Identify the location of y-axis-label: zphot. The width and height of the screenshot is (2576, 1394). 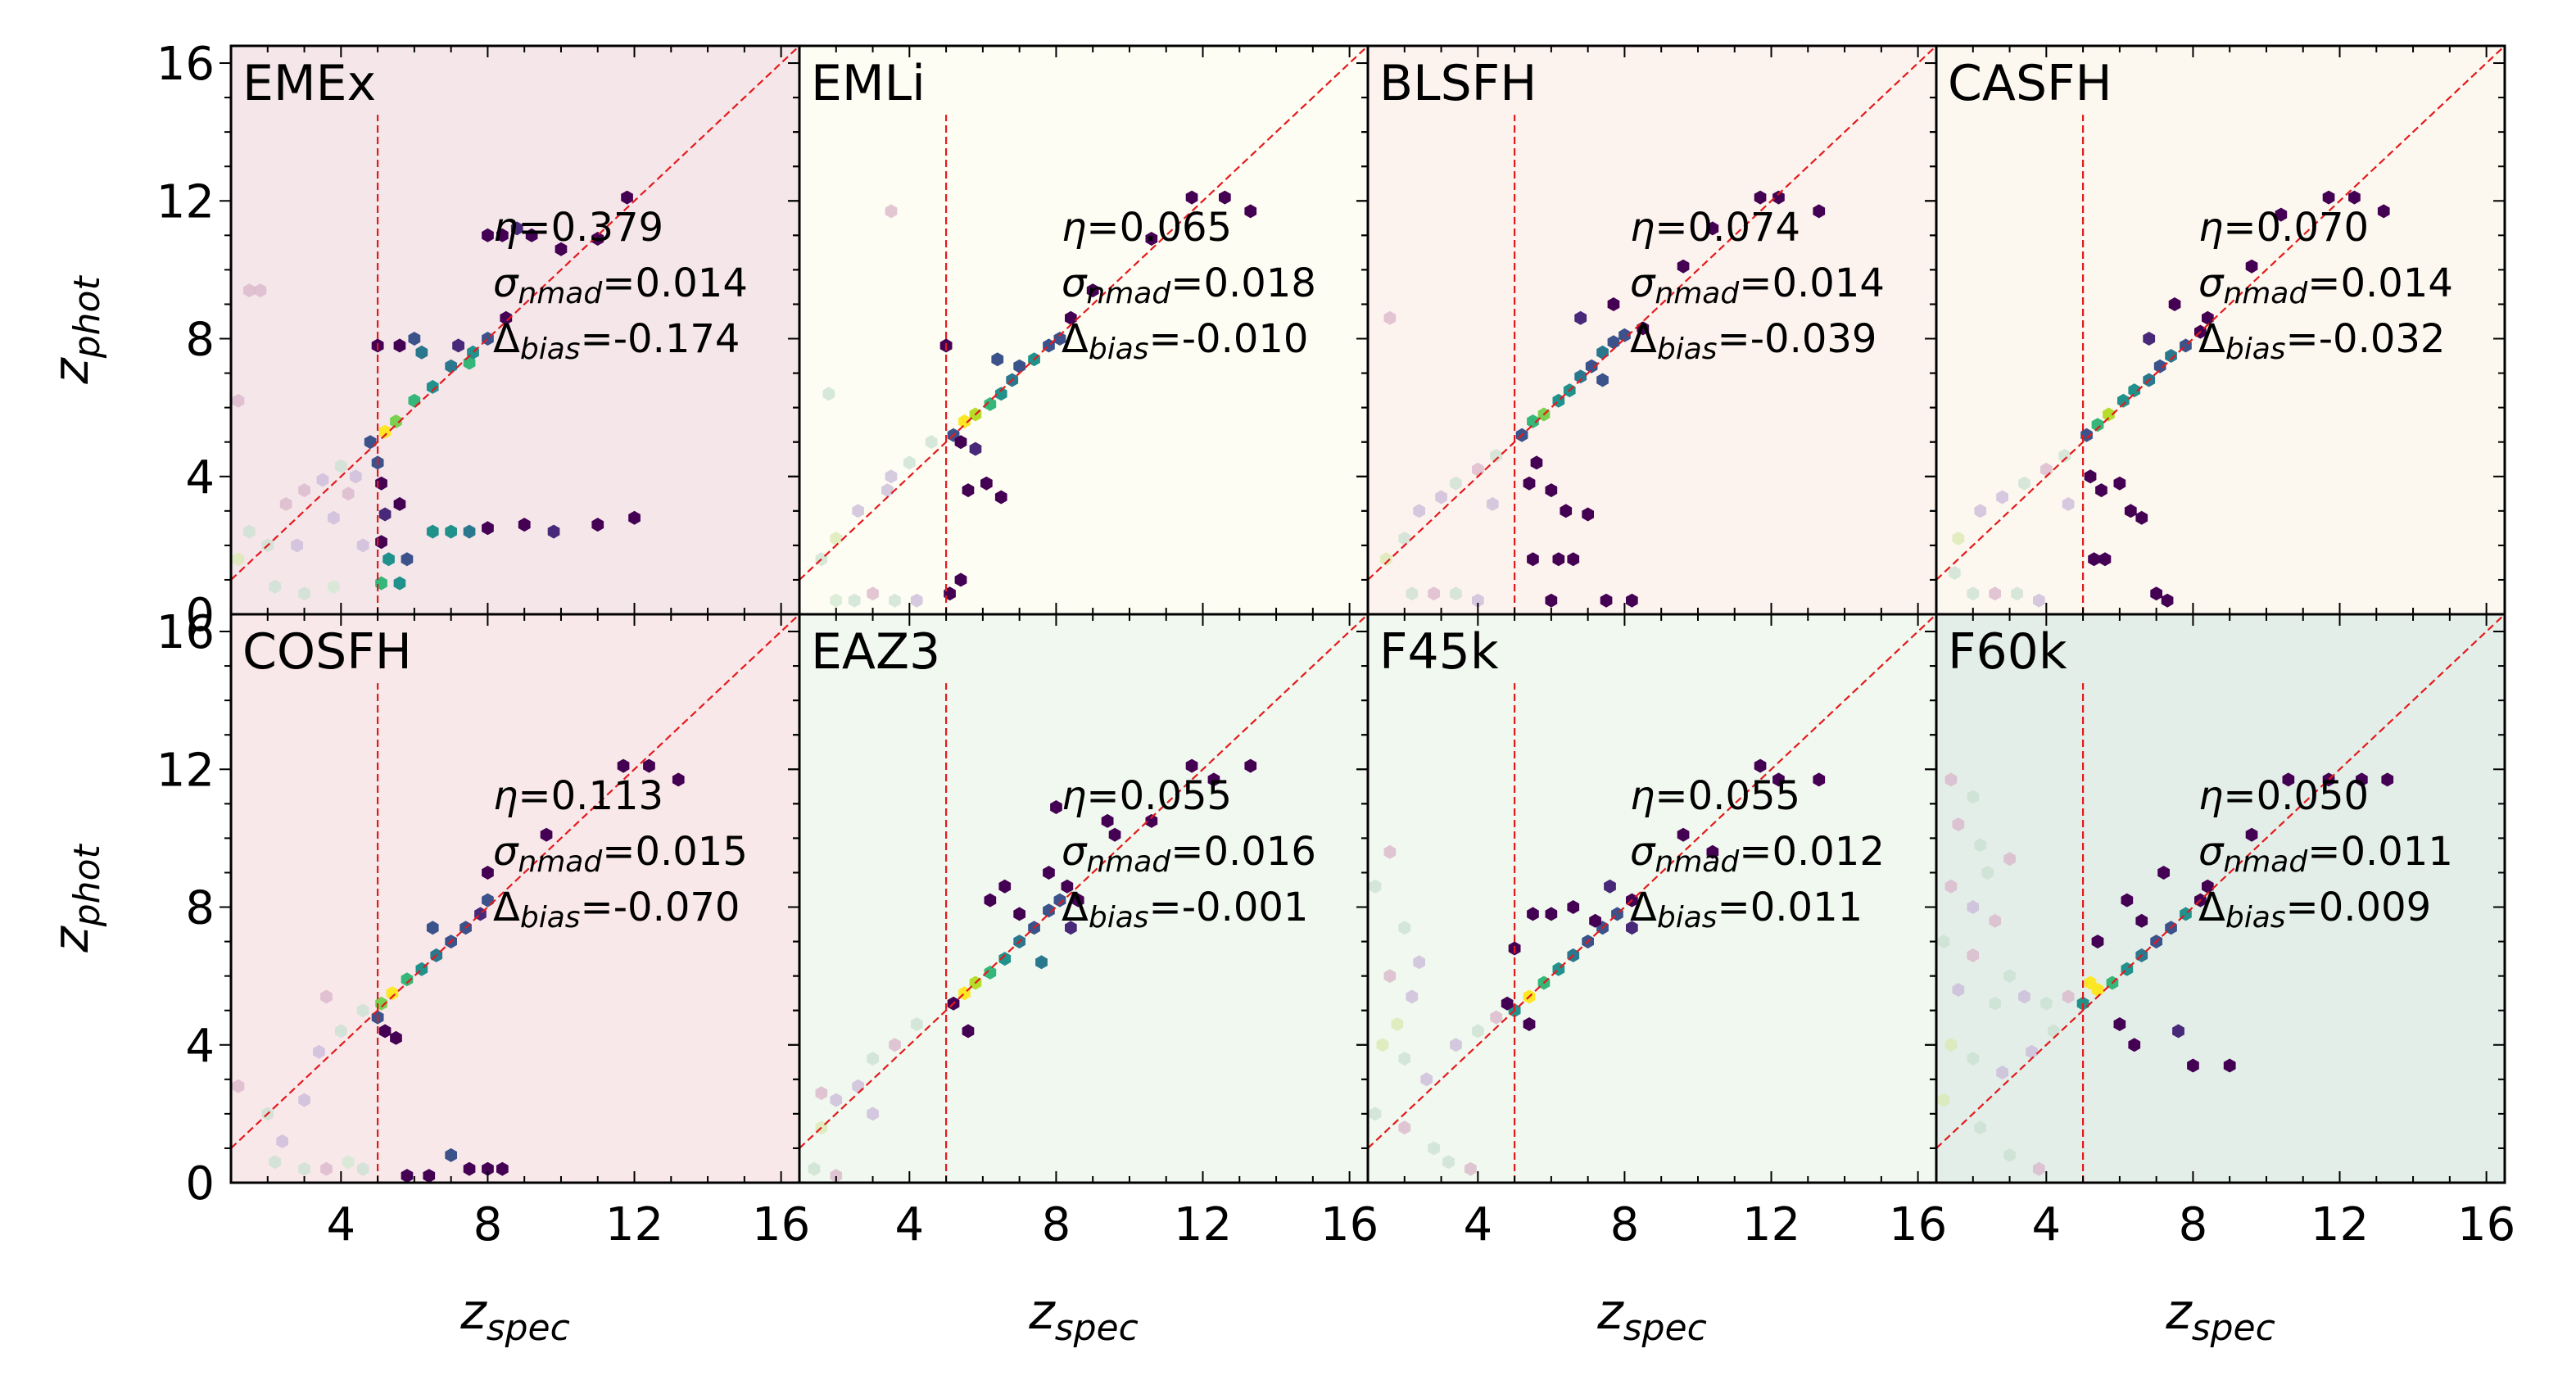
(75, 330).